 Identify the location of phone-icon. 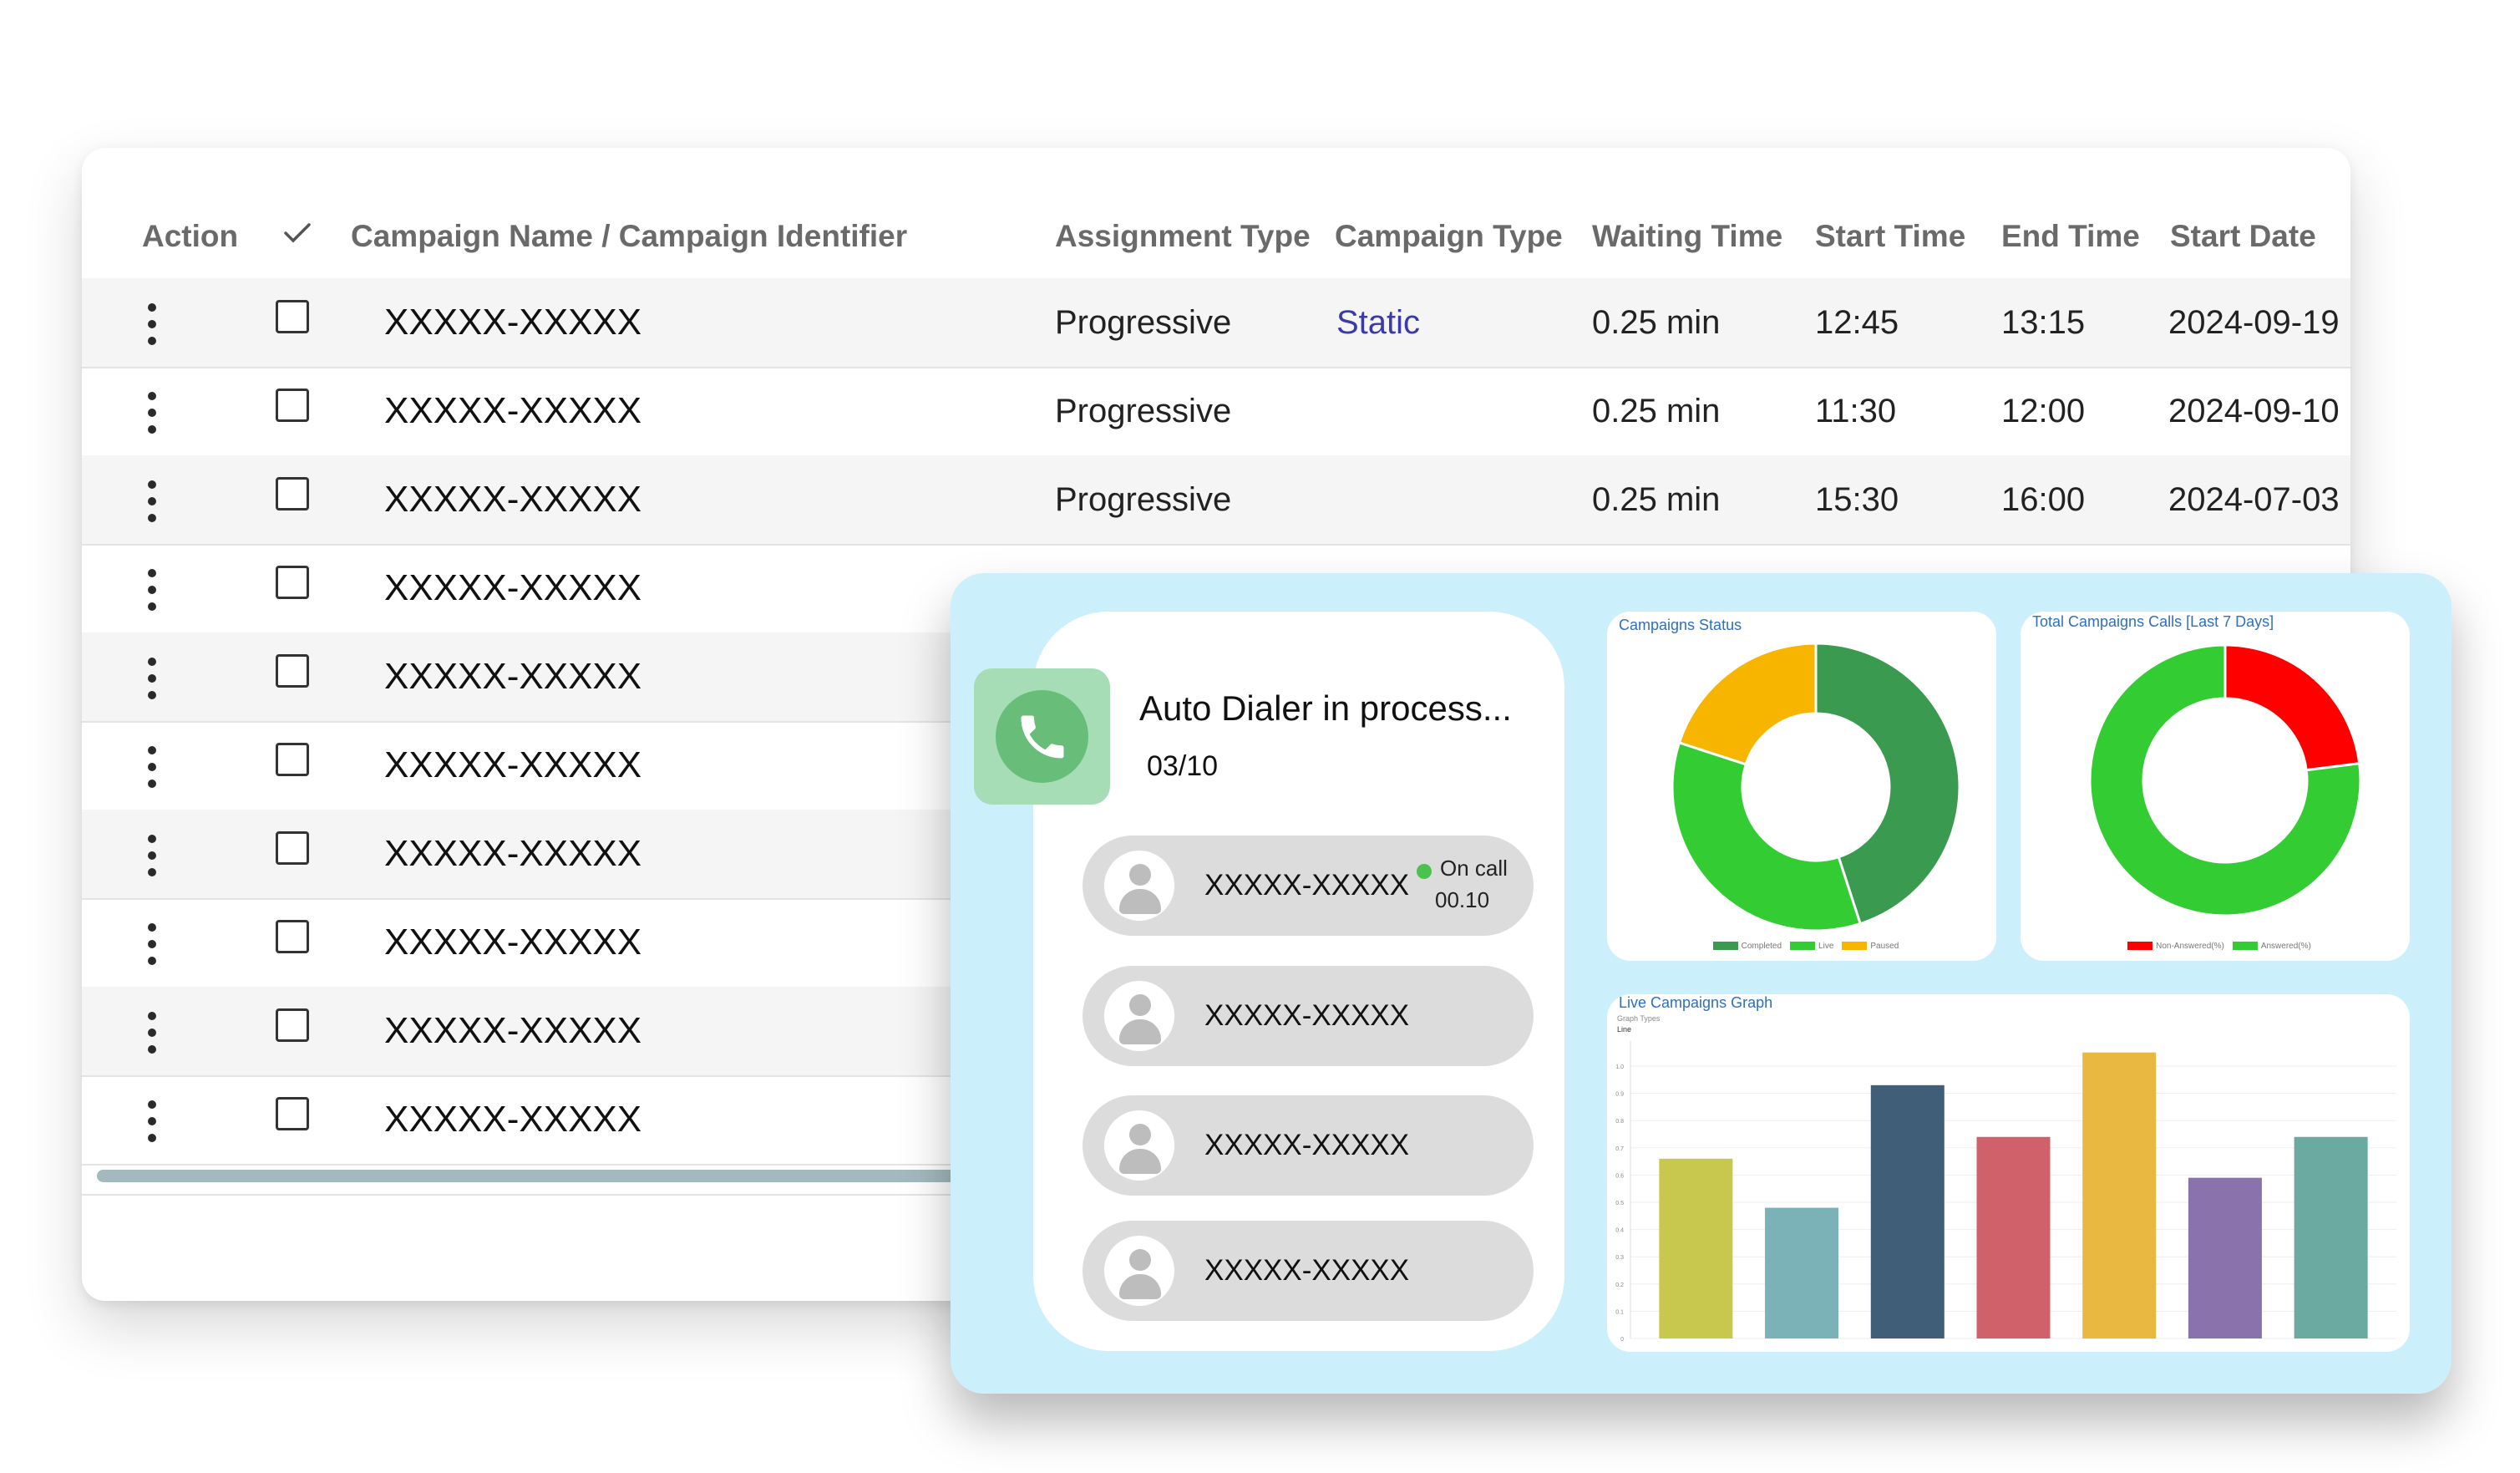
(1042, 737).